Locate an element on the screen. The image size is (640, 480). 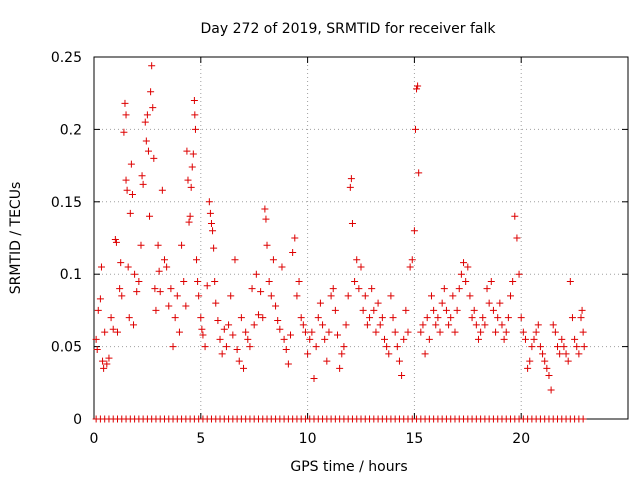
y-tick-label-0: 0 is located at coordinates (77, 420).